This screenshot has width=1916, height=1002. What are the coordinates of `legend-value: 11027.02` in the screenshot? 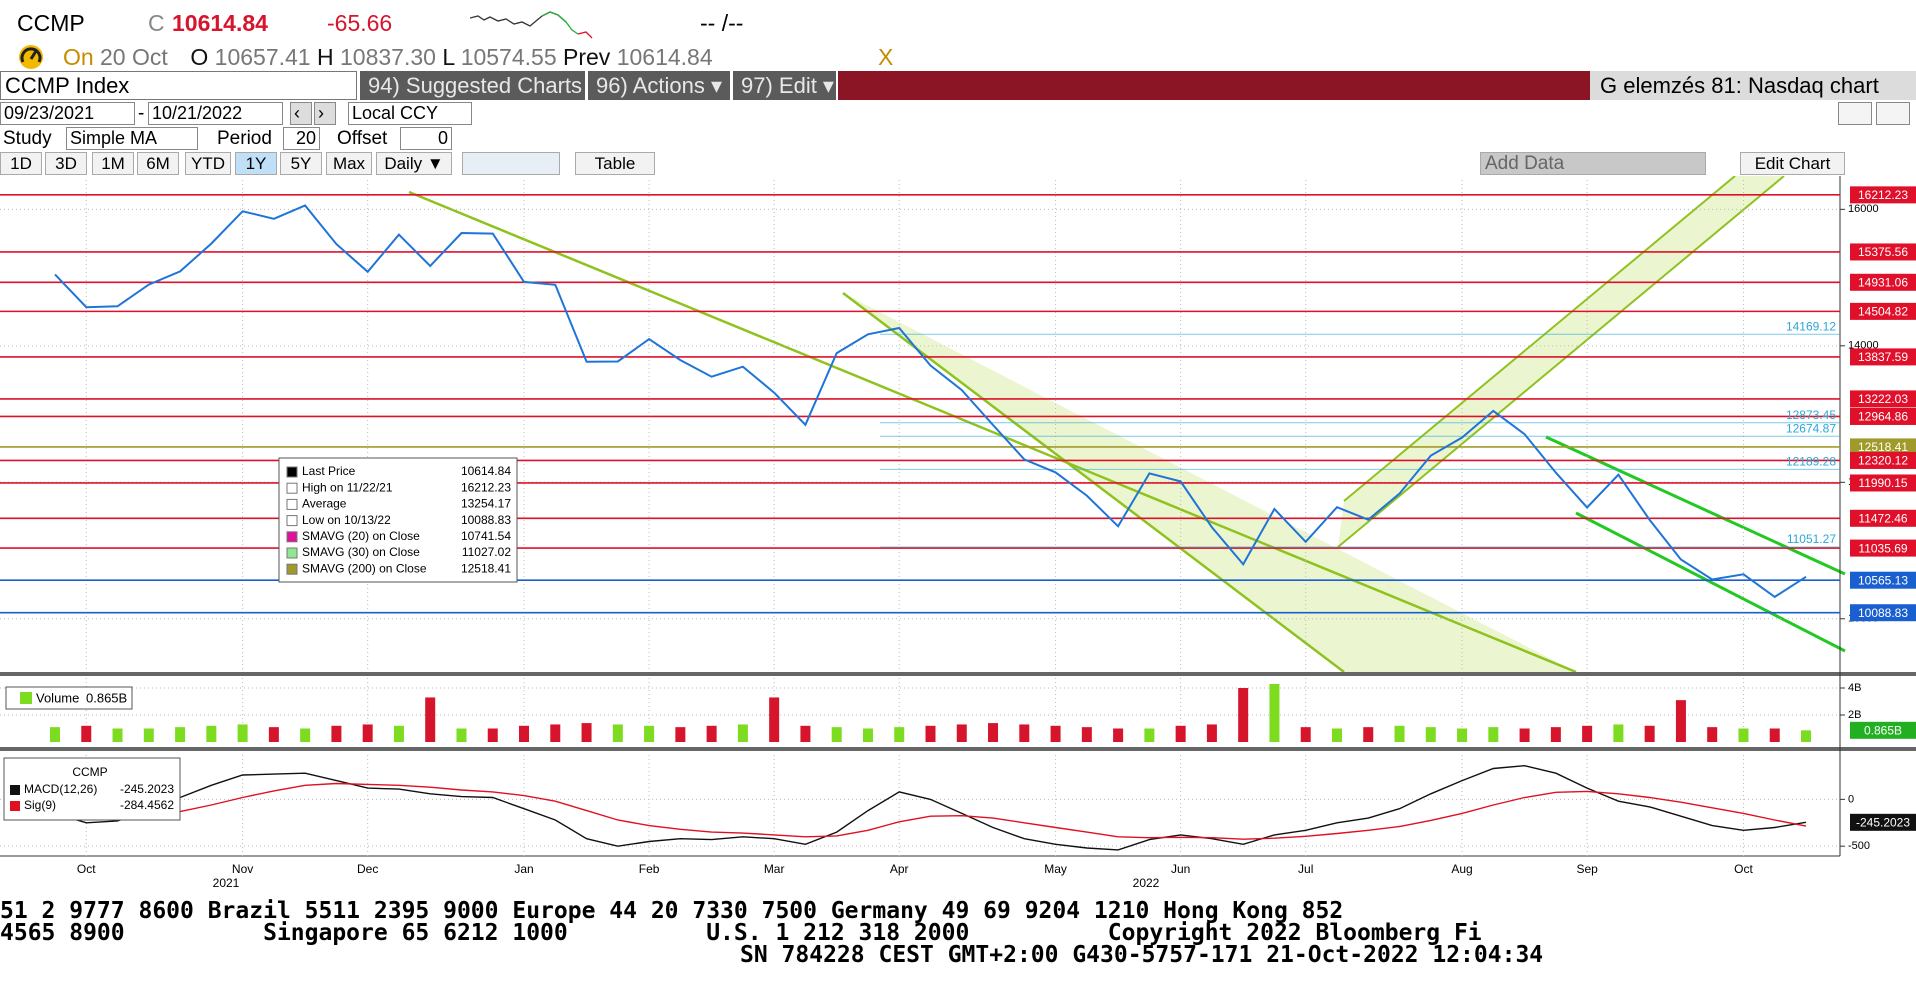 It's located at (486, 552).